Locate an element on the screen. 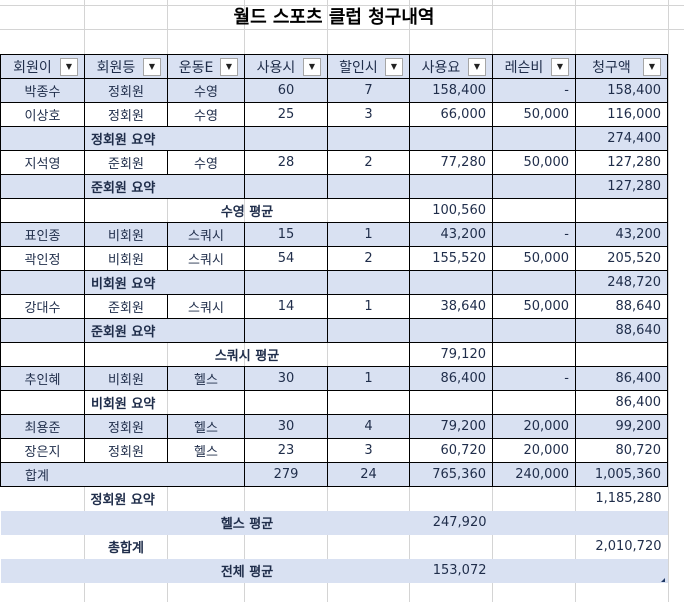 The image size is (684, 602). table-cell: 60,720 is located at coordinates (451, 450).